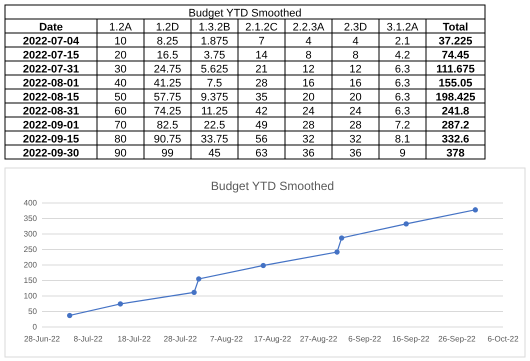  Describe the element at coordinates (214, 140) in the screenshot. I see `data-label: 33.75` at that location.